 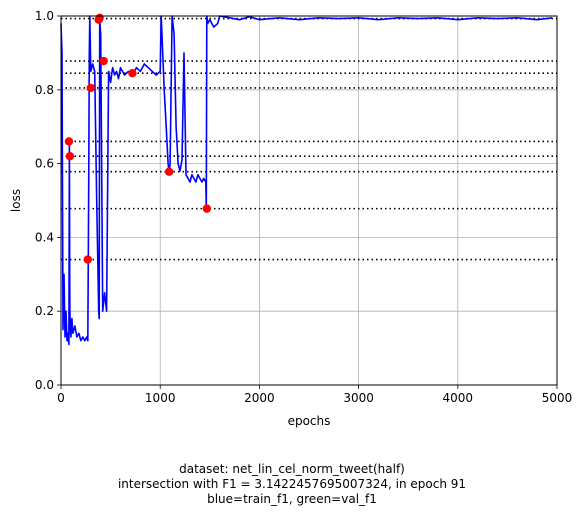 I want to click on y-tick-label: 0.6, so click(x=44, y=164).